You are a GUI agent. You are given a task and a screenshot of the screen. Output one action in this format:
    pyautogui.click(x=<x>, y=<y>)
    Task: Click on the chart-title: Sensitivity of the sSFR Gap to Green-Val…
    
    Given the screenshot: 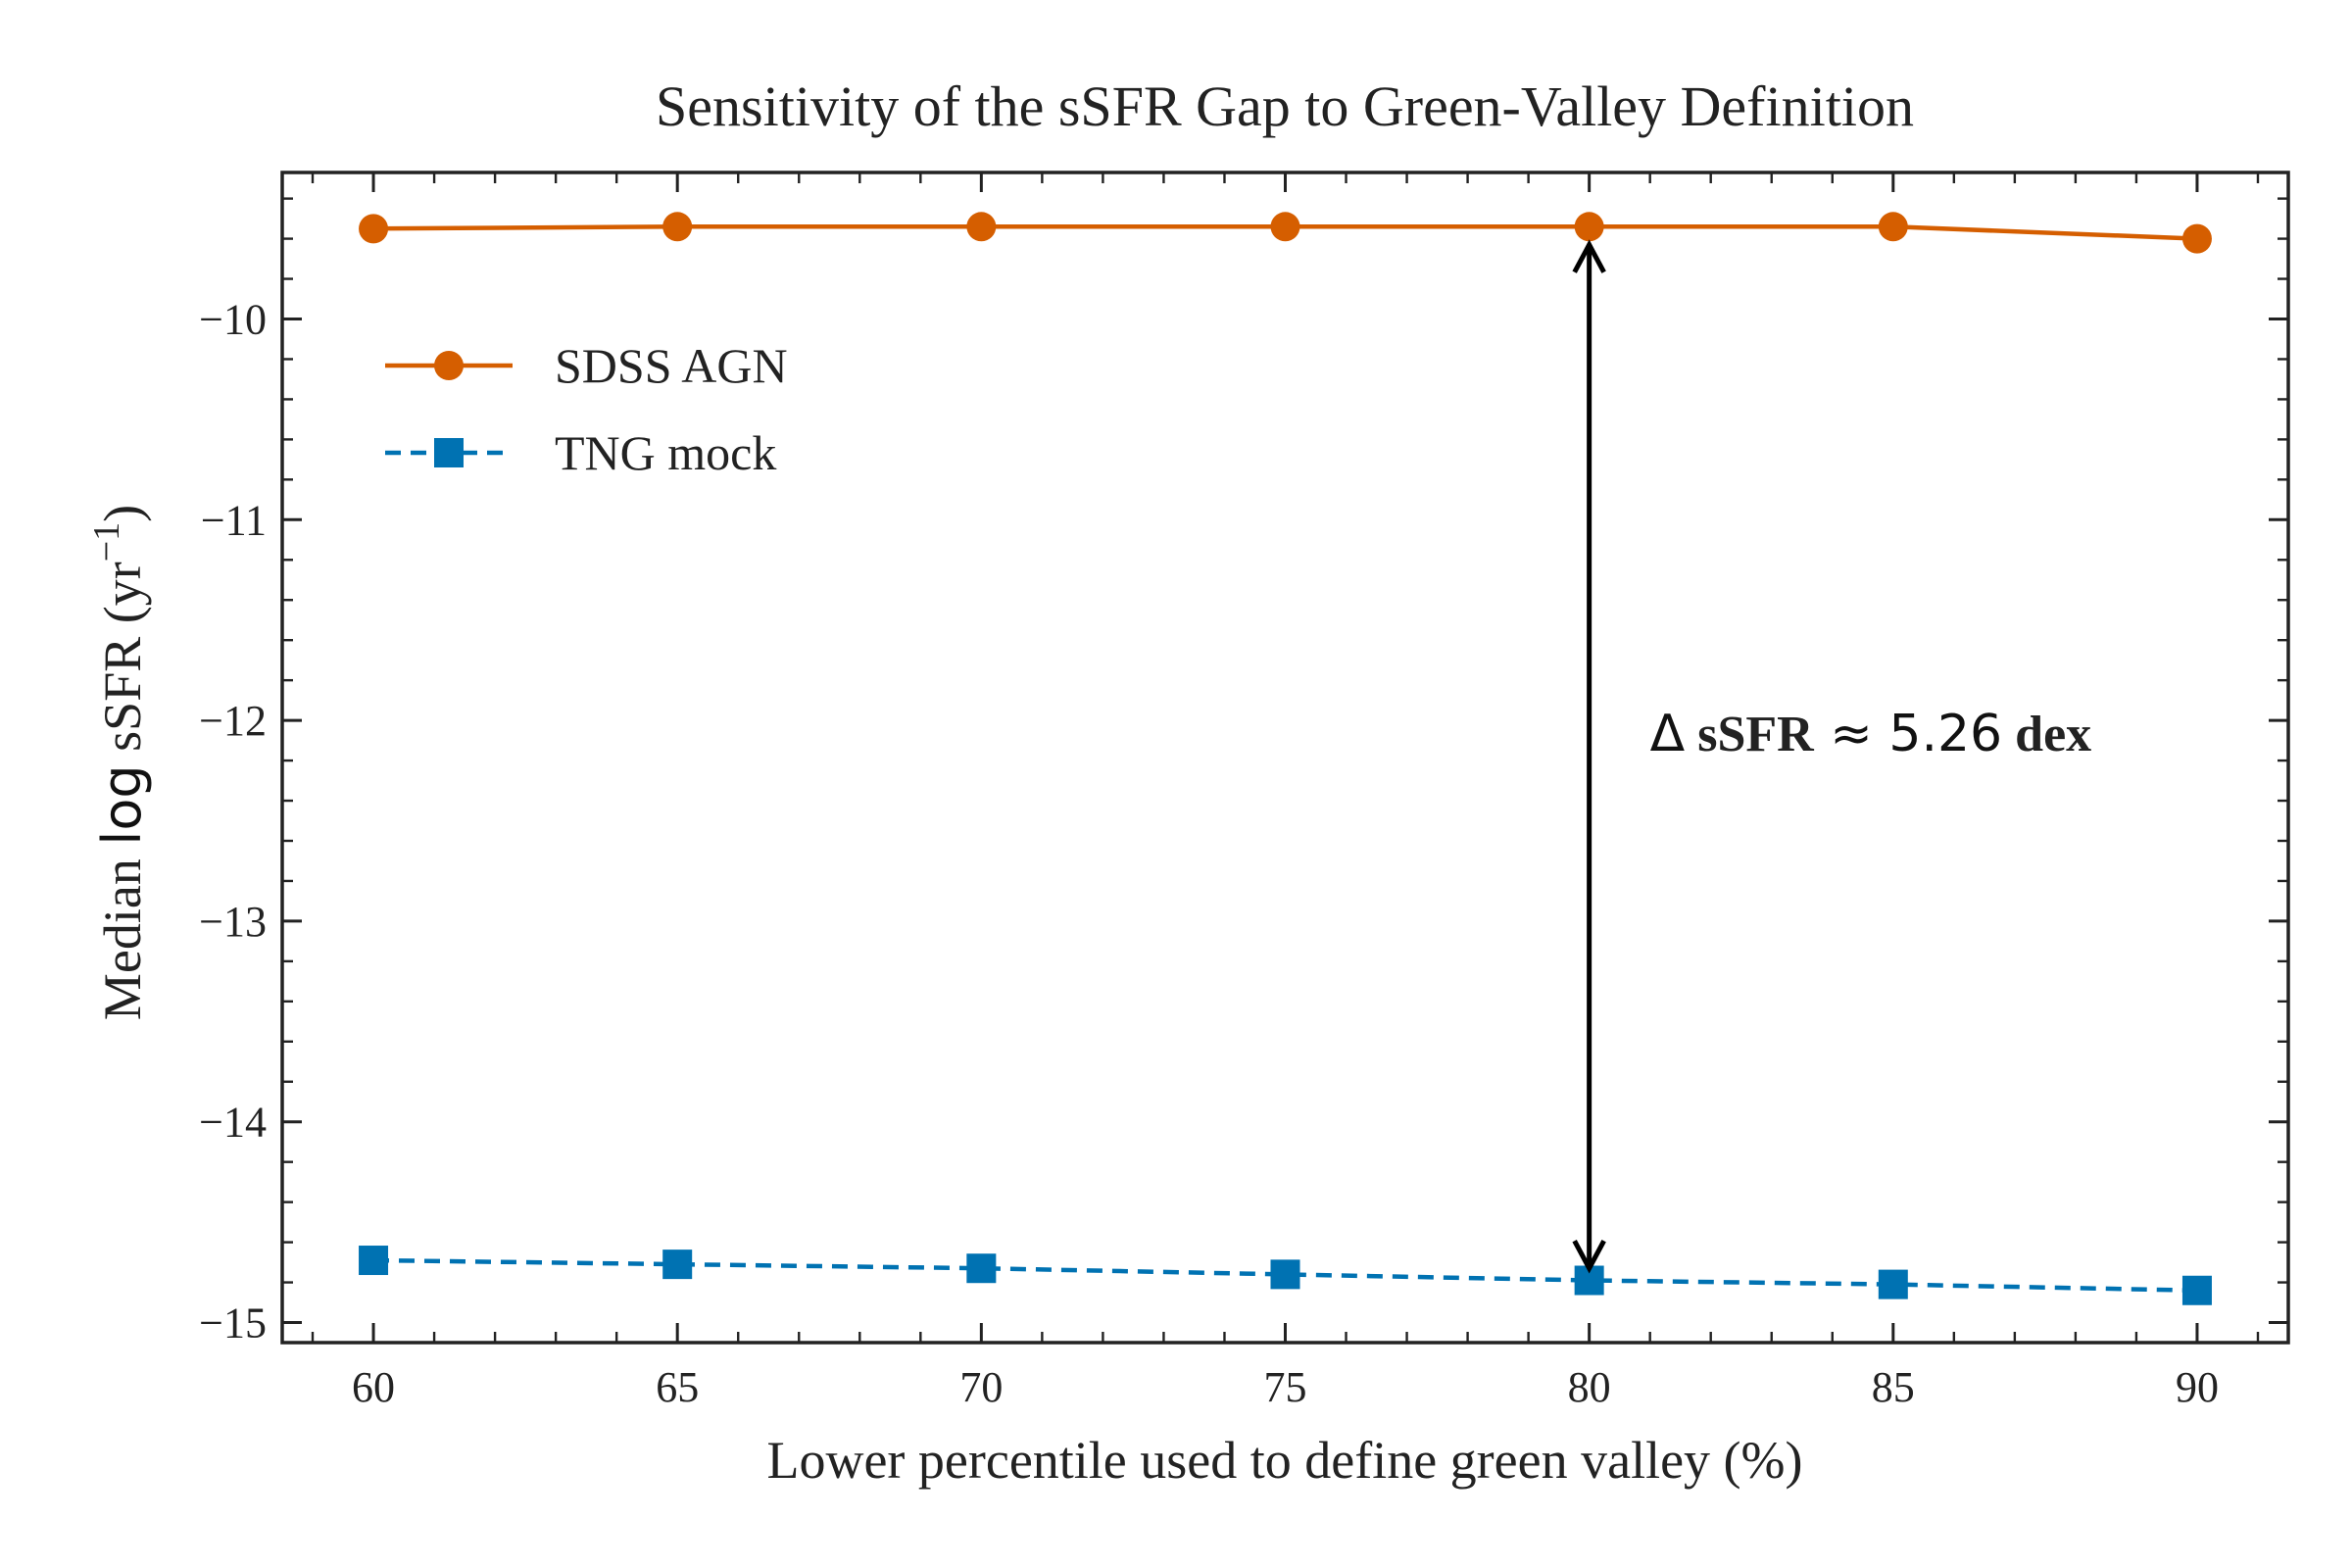 What is the action you would take?
    pyautogui.click(x=1285, y=106)
    